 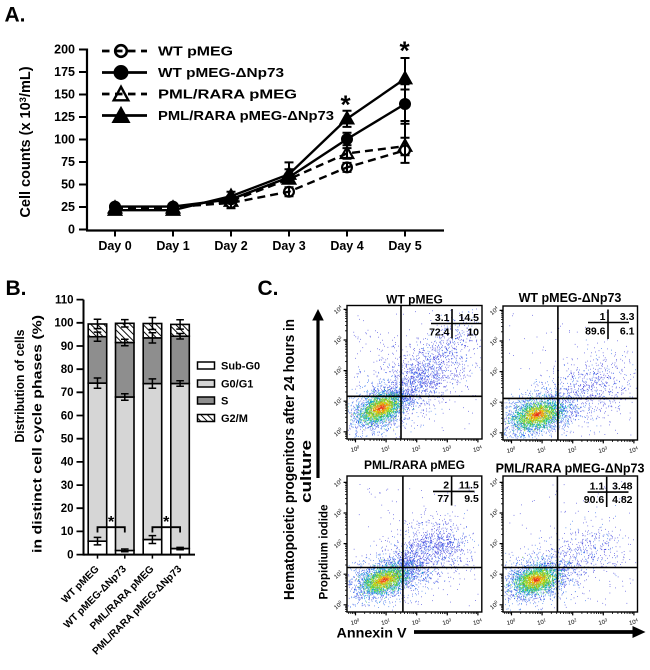 I want to click on svg-text: S, so click(x=224, y=402).